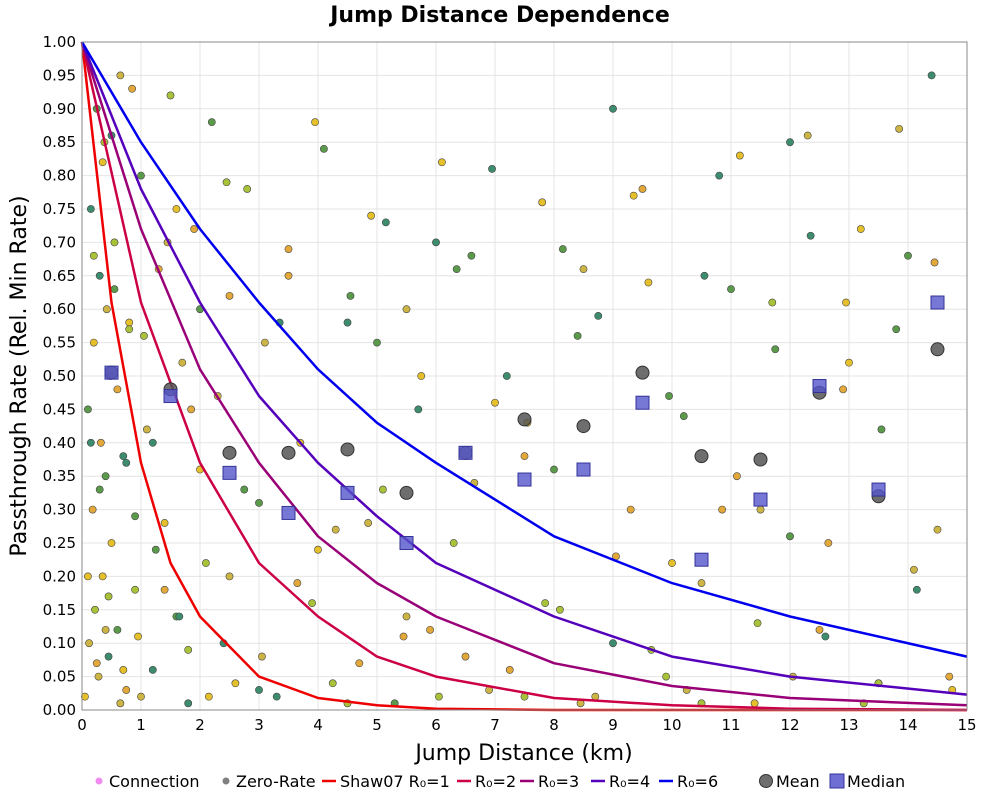 This screenshot has height=800, width=1000. Describe the element at coordinates (522, 753) in the screenshot. I see `x-axis-label: Jump Distance (km)` at that location.